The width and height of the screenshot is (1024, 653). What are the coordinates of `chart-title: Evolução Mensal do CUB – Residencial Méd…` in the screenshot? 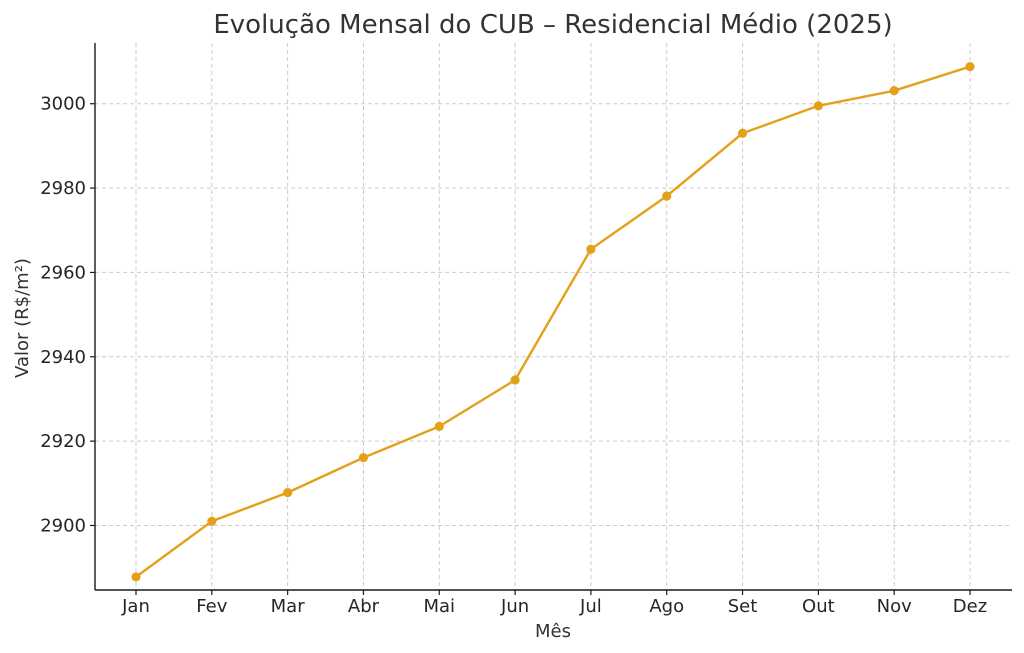 It's located at (552, 25).